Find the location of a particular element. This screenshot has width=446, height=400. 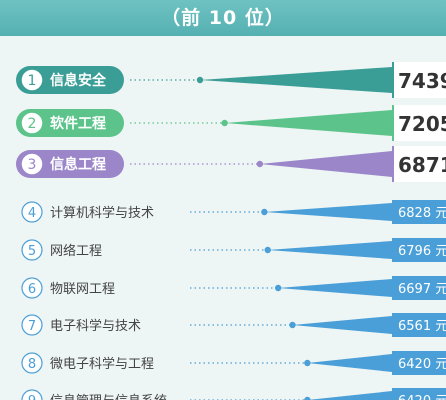

chart-subtitle: （前 10 位） is located at coordinates (223, 18).